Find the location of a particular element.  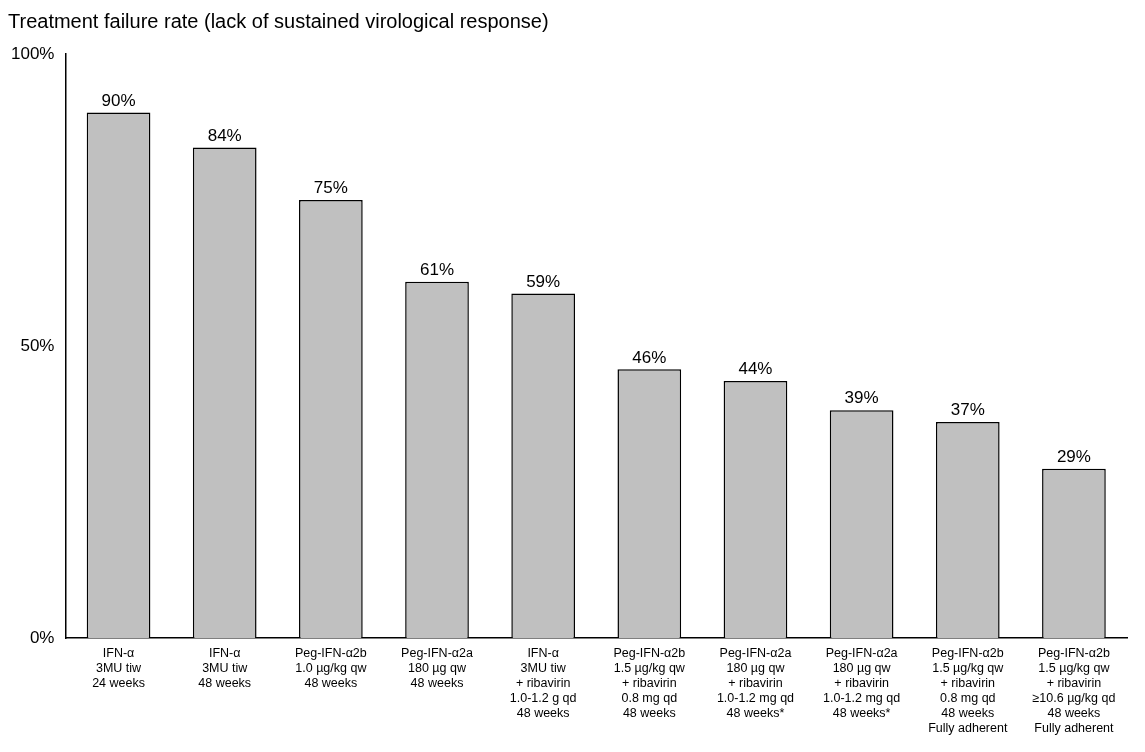

x-tick-label: IFN-α 3MU tiw + ribavirin 1.0-1.2 g qd 48 weeks is located at coordinates (543, 682).